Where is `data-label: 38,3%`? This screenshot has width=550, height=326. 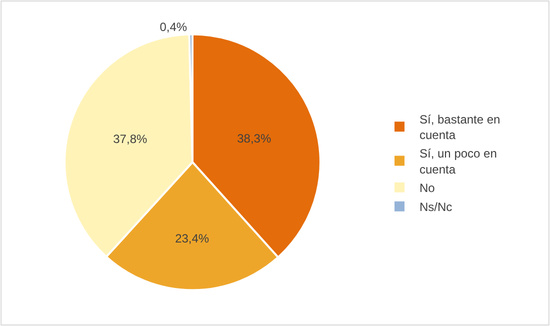
data-label: 38,3% is located at coordinates (254, 138).